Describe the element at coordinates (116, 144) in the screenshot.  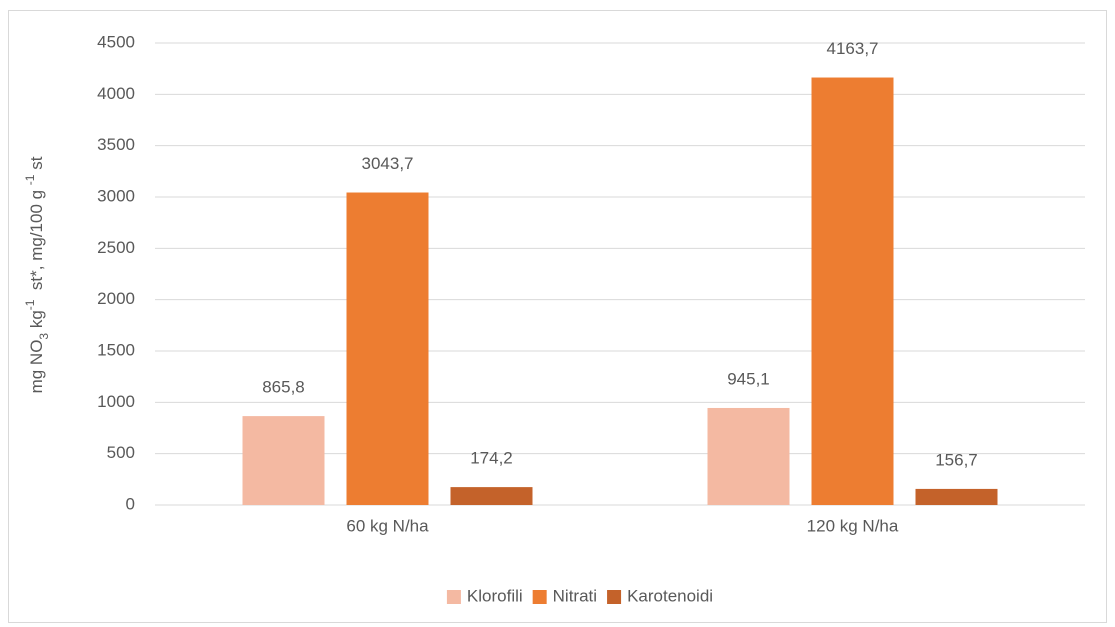
I see `y-tick-label: 3500` at that location.